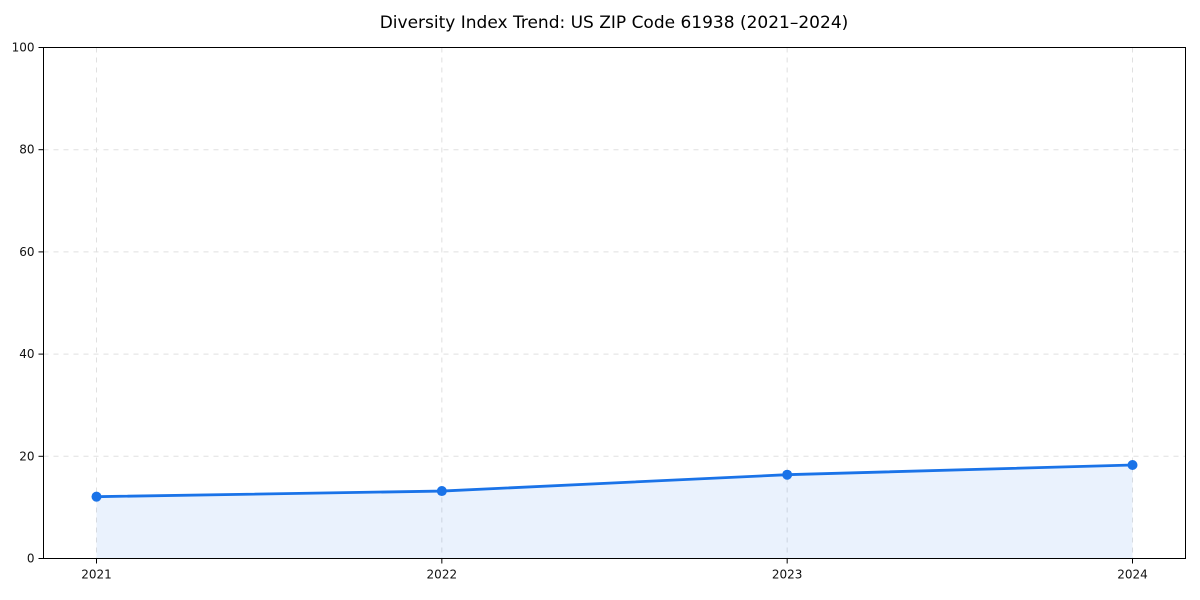  Describe the element at coordinates (26, 150) in the screenshot. I see `y-tick-label: 80` at that location.